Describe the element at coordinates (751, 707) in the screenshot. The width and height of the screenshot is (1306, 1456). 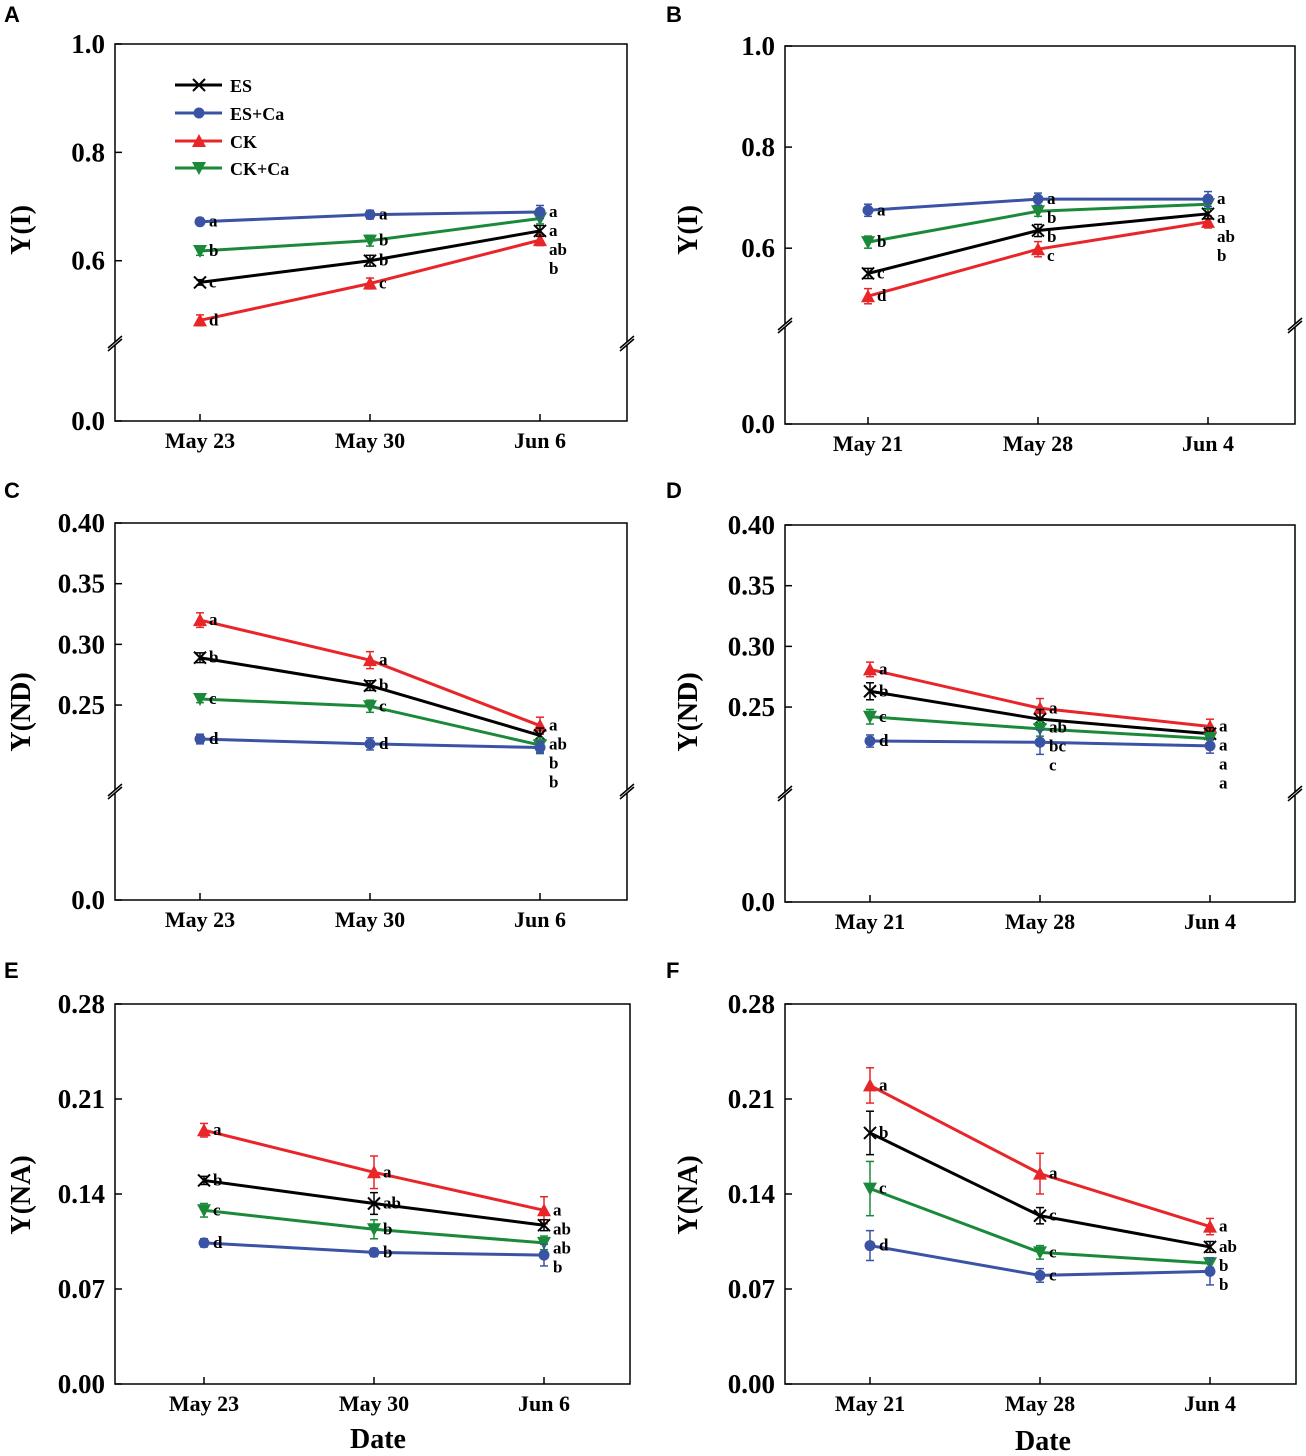
I see `y-tick-label: 0.25` at that location.